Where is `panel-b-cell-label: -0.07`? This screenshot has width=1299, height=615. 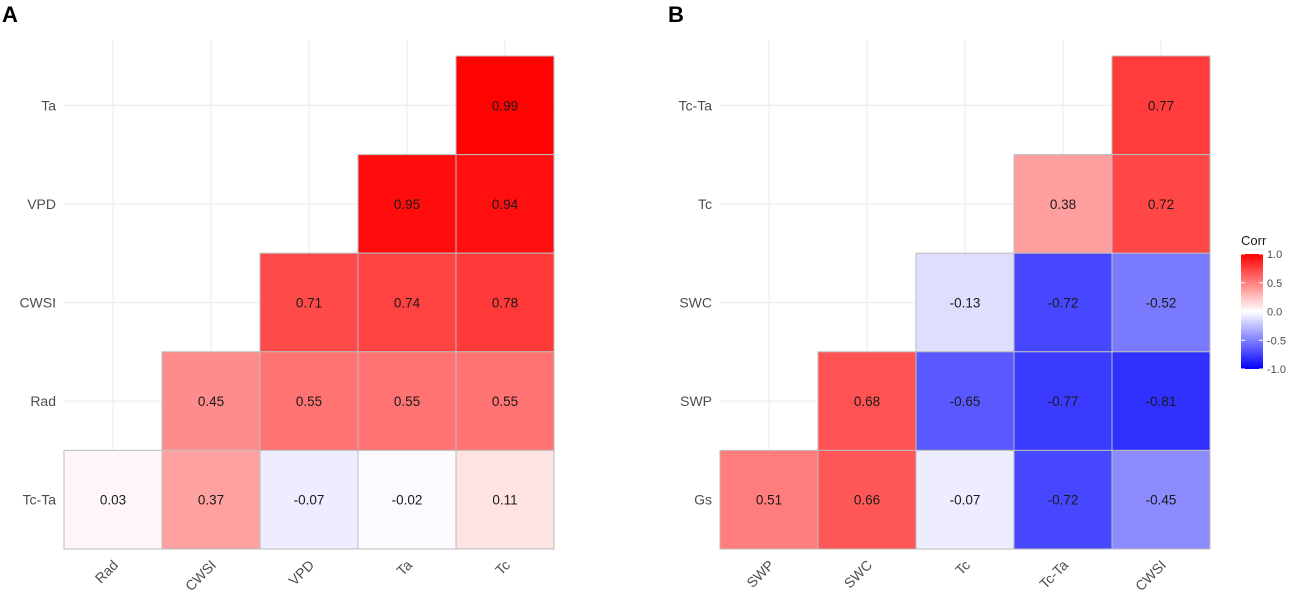
panel-b-cell-label: -0.07 is located at coordinates (965, 500).